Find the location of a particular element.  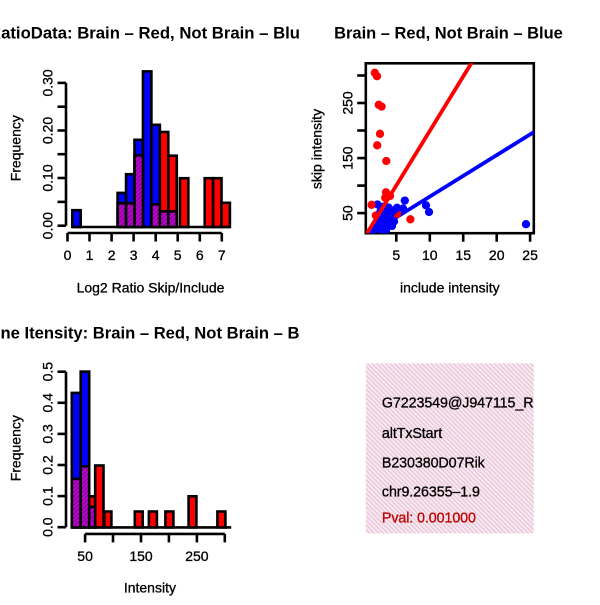

svg-text: 10 is located at coordinates (430, 255).